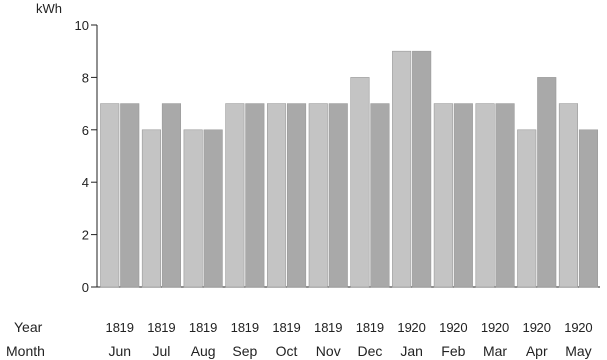 This screenshot has width=607, height=360. Describe the element at coordinates (453, 351) in the screenshot. I see `month-label: Feb` at that location.